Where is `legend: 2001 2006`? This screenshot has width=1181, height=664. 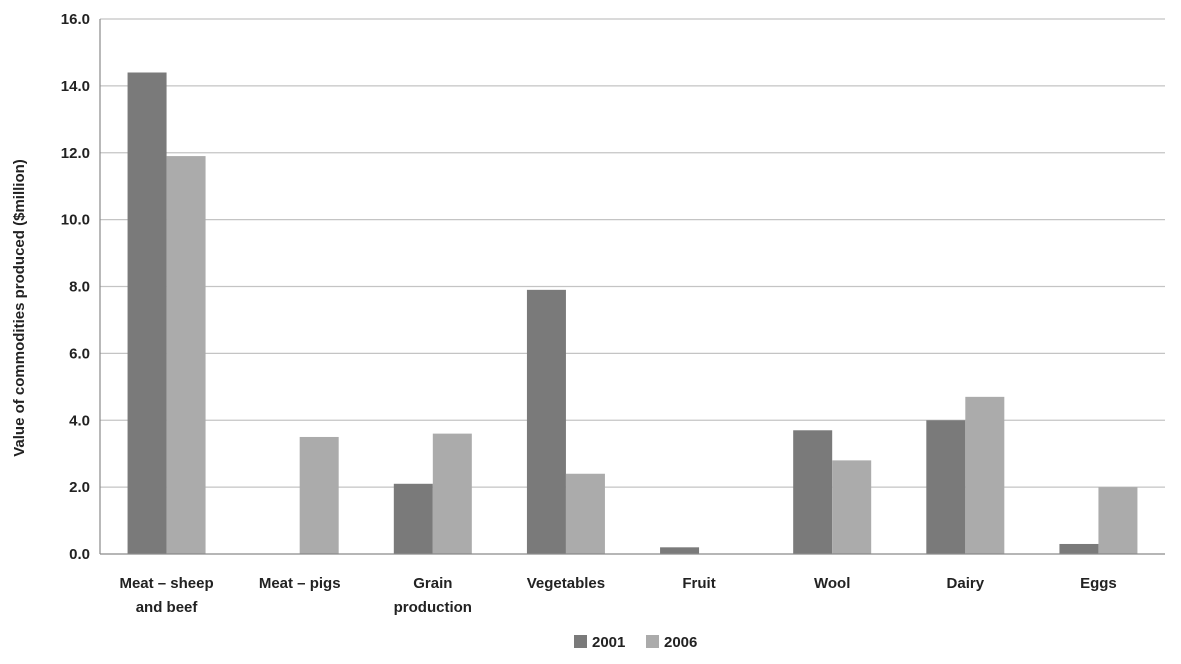
legend: 2001 2006 is located at coordinates (635, 642).